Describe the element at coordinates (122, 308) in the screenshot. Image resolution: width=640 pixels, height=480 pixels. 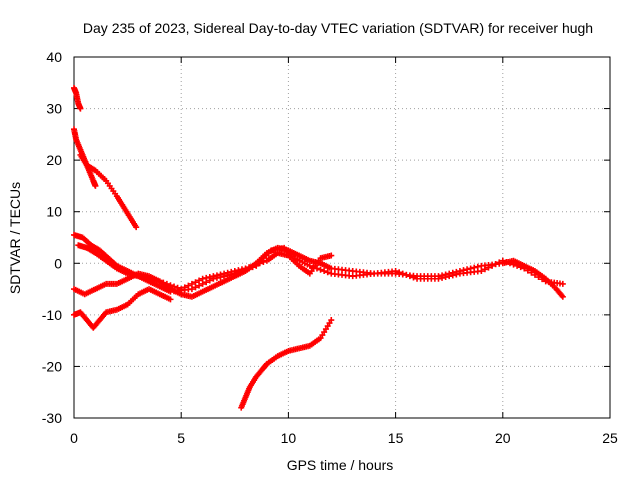
I see `series-track-g` at that location.